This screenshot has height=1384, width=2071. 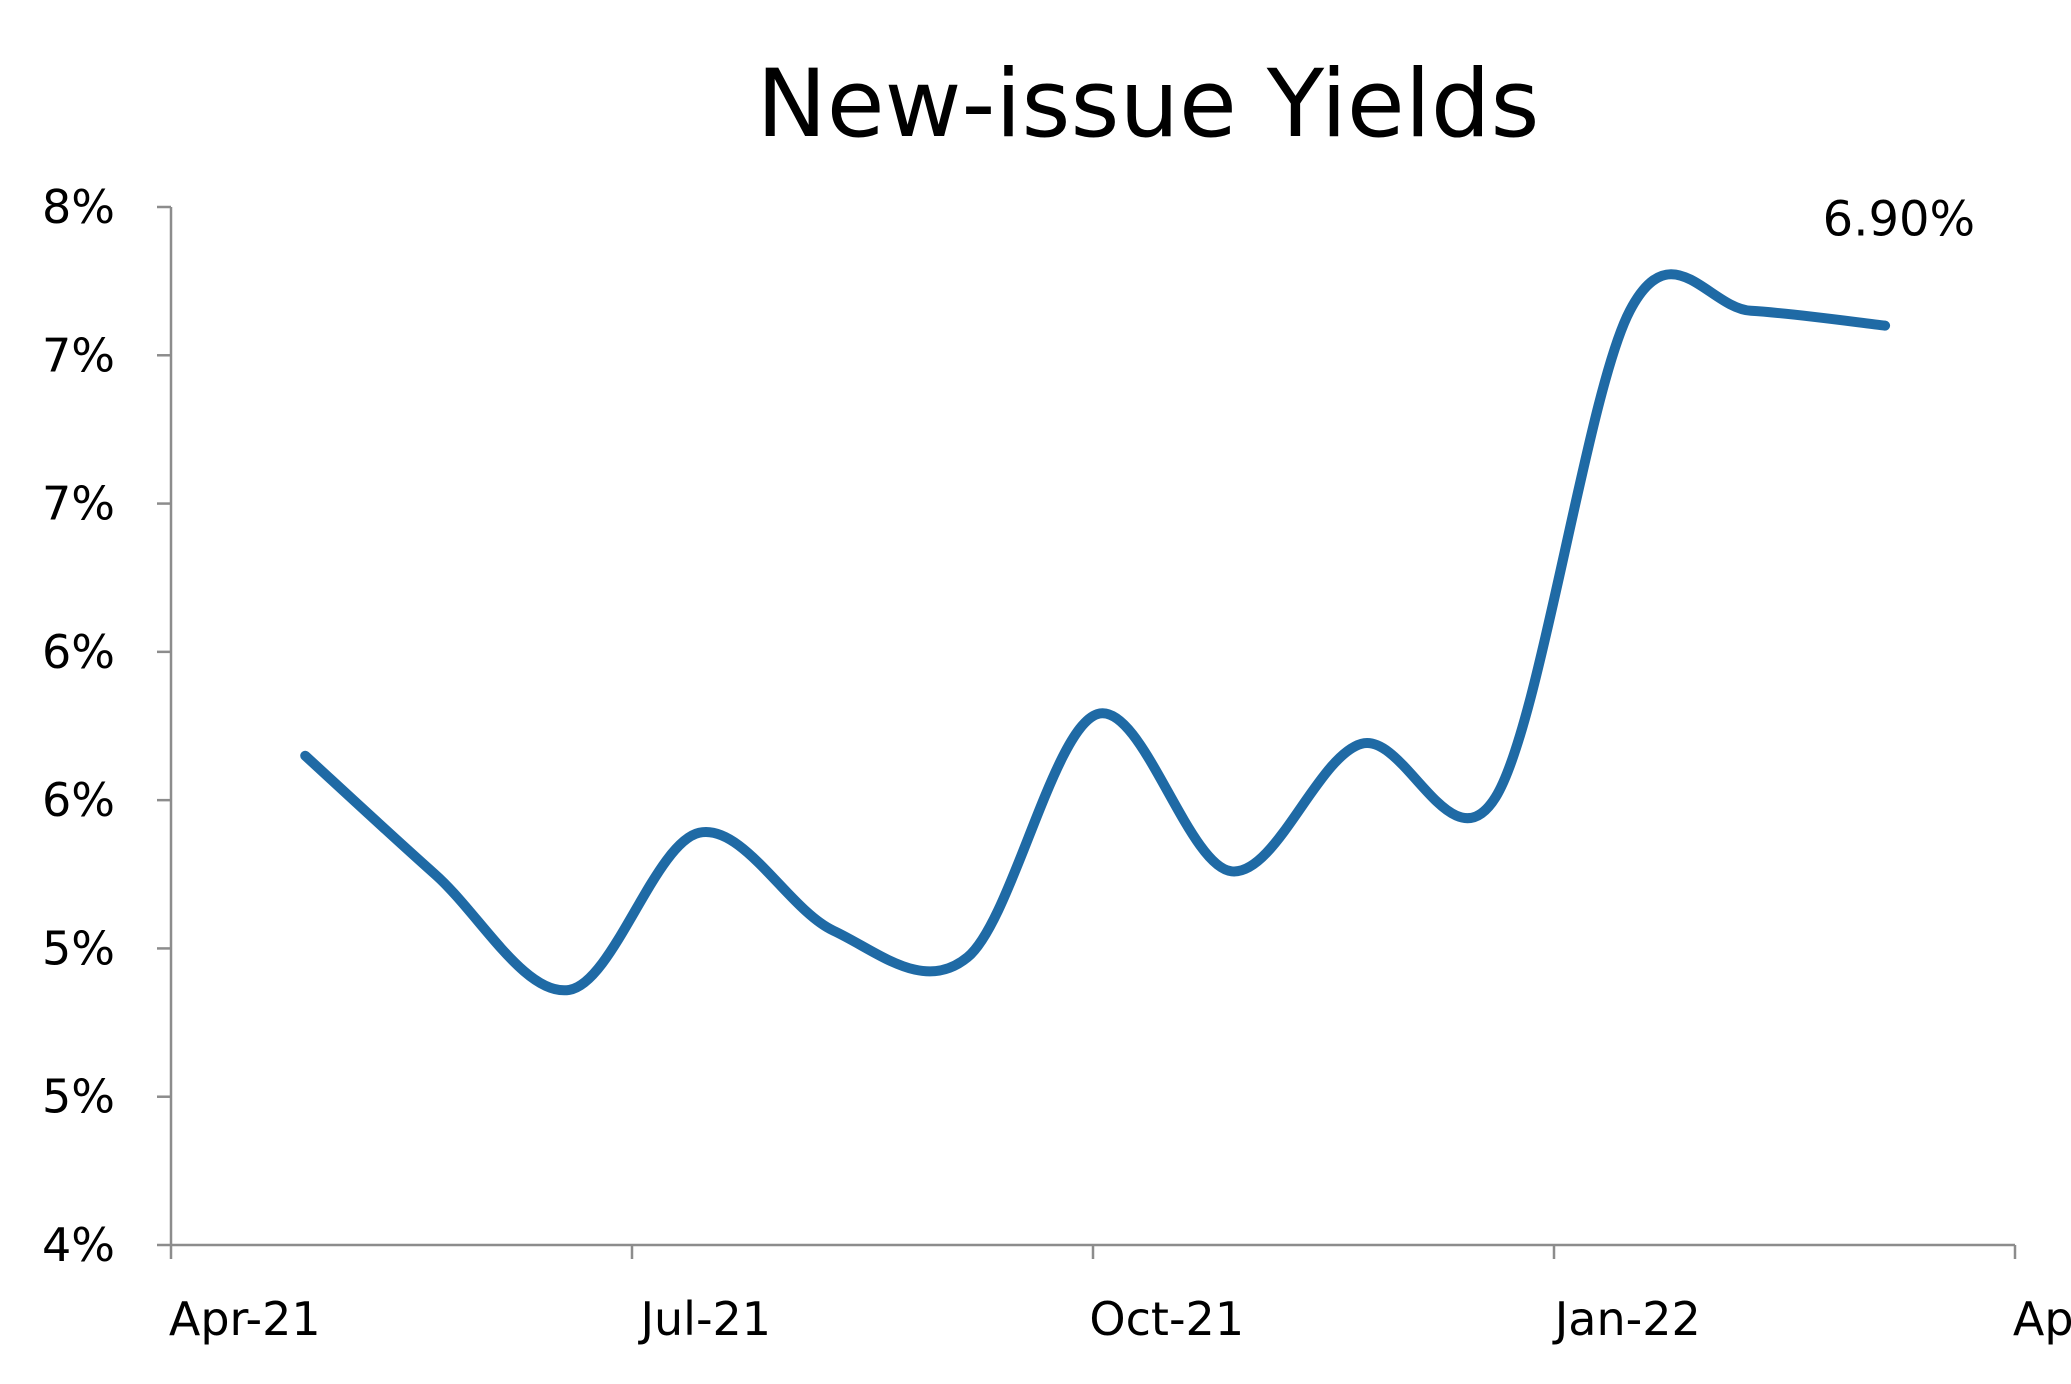 I want to click on x-tick-label: Oct-21, so click(x=1166, y=1319).